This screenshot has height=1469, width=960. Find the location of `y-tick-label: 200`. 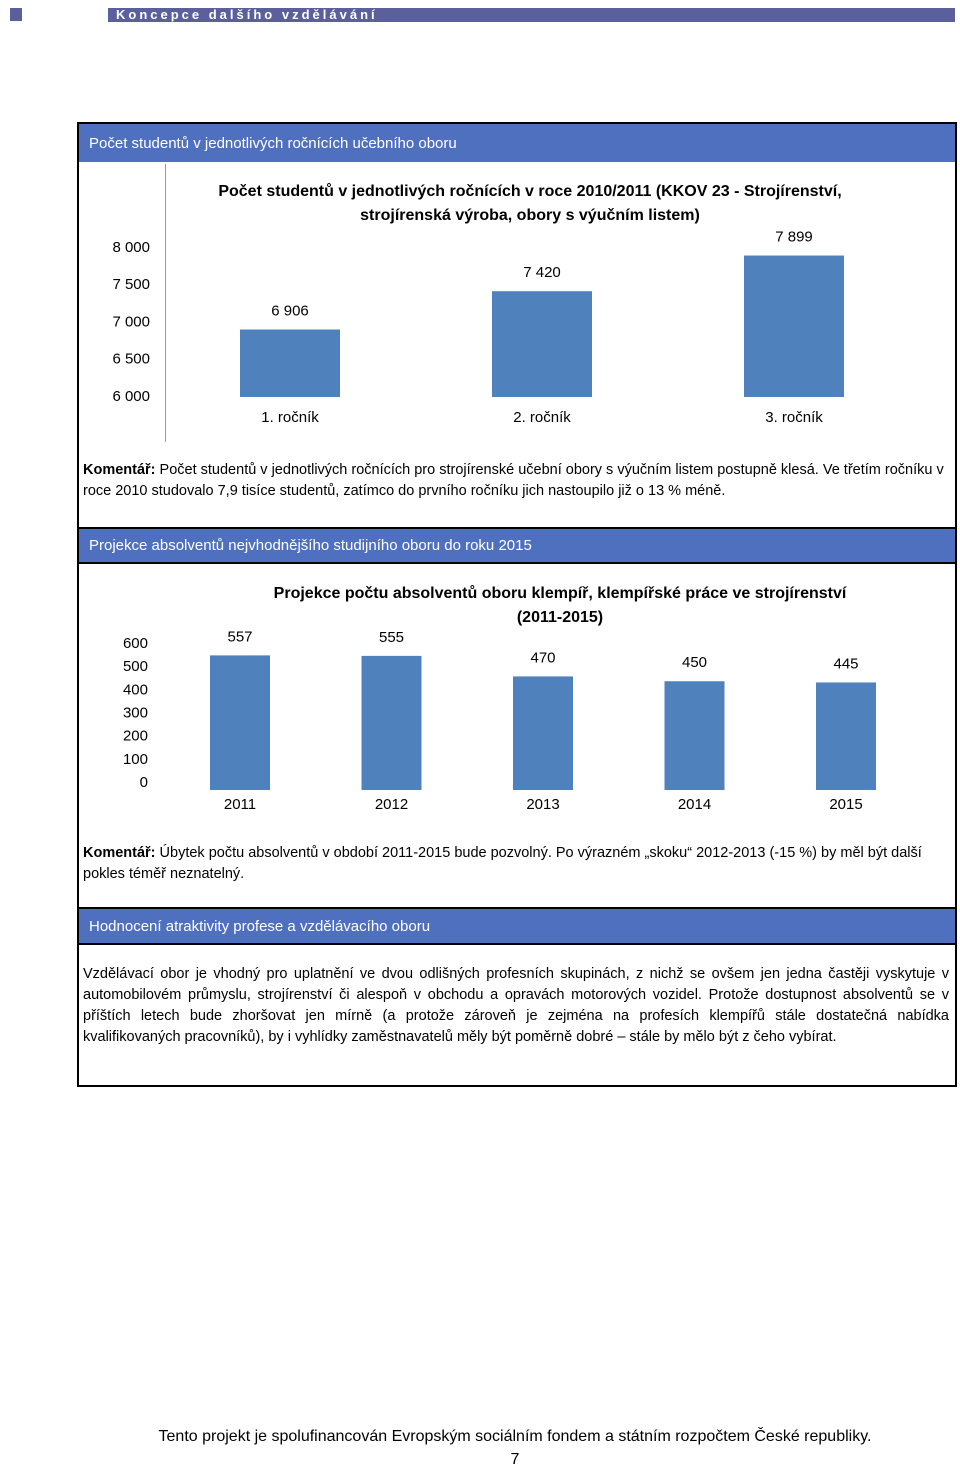

y-tick-label: 200 is located at coordinates (135, 736).